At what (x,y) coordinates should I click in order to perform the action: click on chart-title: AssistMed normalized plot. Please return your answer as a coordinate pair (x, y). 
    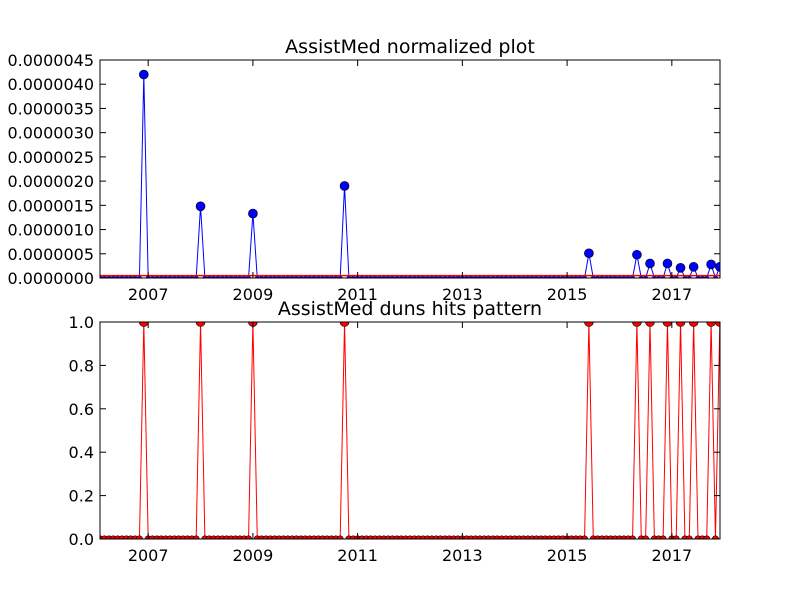
    Looking at the image, I should click on (410, 47).